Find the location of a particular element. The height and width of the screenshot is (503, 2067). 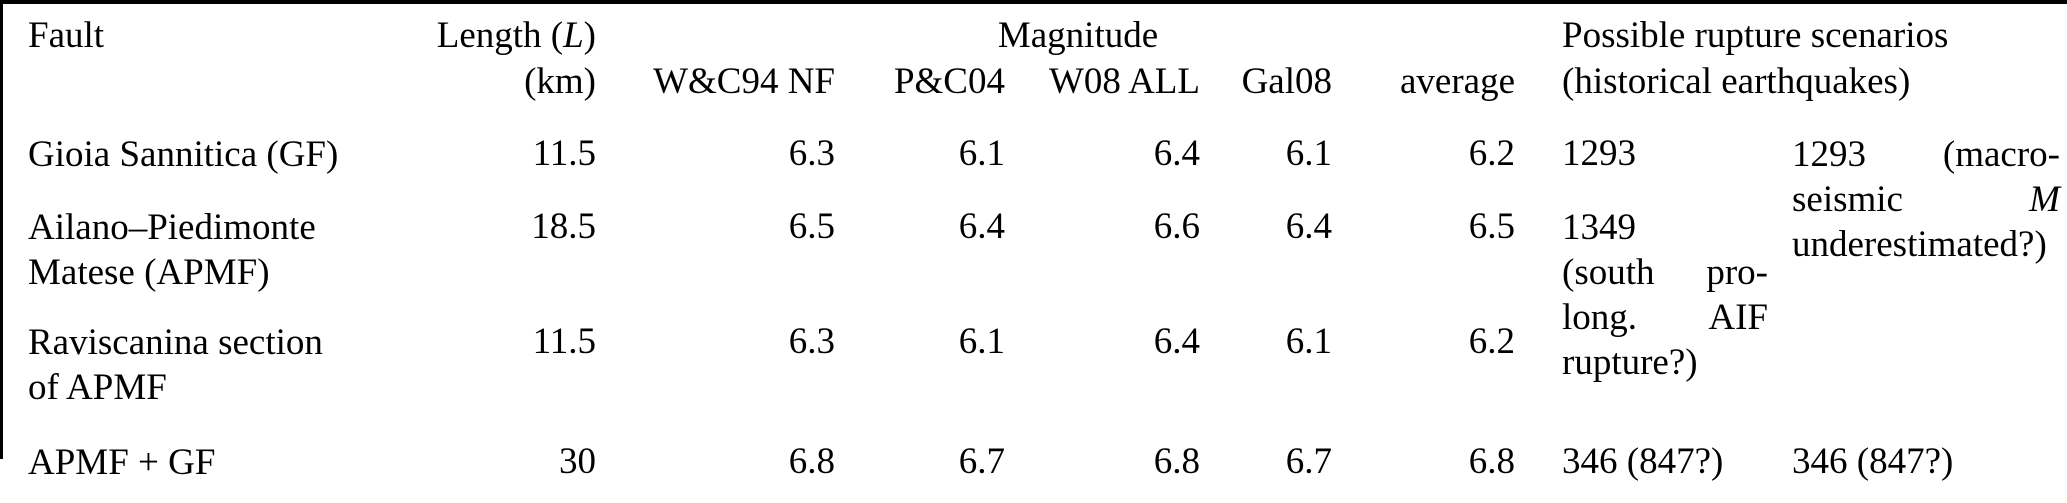

cell-mag-w08-row3: 6.4 is located at coordinates (1176, 341).